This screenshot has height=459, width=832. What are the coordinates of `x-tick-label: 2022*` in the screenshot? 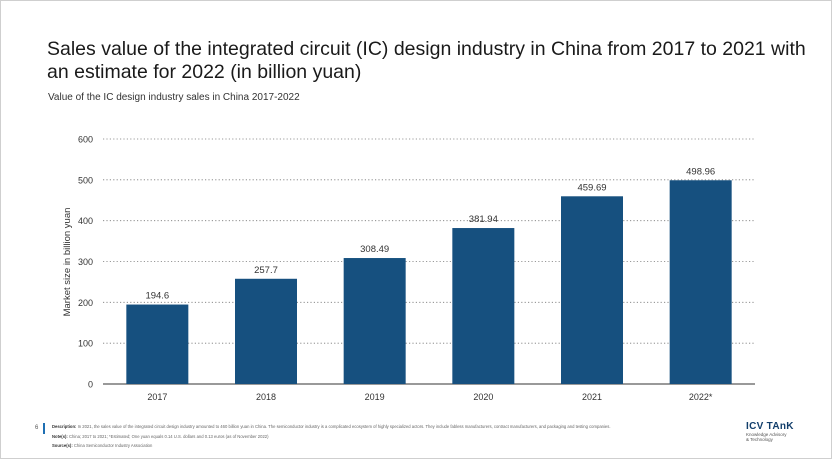 It's located at (701, 397).